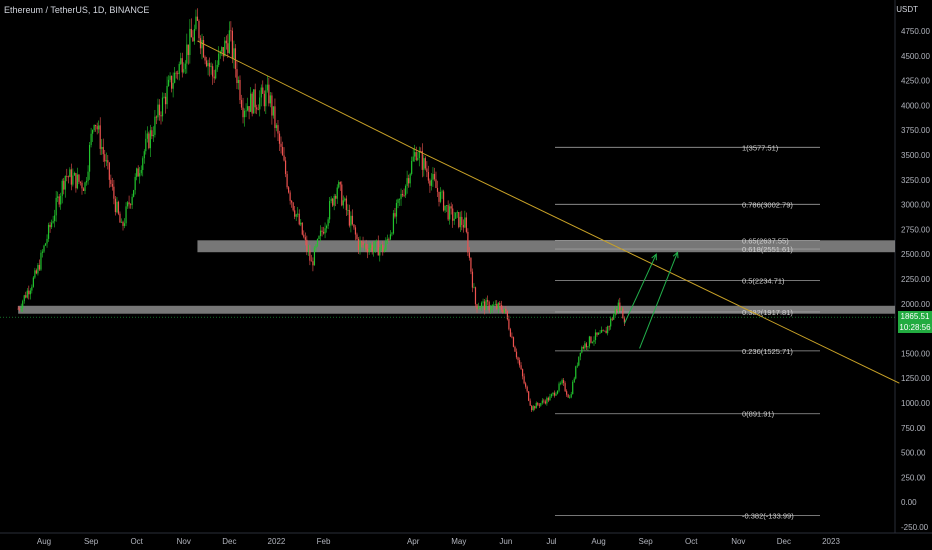 Image resolution: width=932 pixels, height=550 pixels. Describe the element at coordinates (915, 180) in the screenshot. I see `y-tick-label: 3250.00` at that location.